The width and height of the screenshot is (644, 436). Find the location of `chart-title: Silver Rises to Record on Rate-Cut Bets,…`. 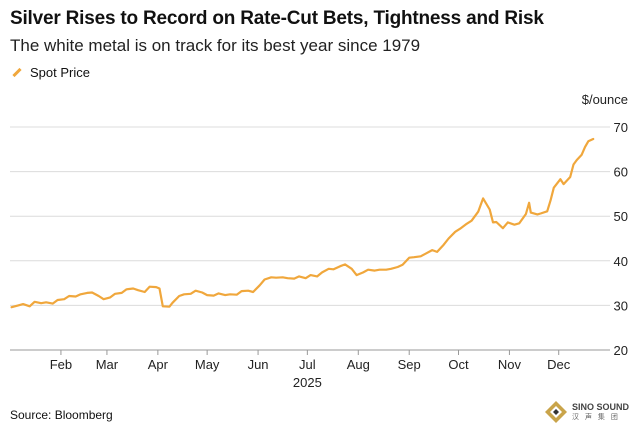

chart-title: Silver Rises to Record on Rate-Cut Bets,… is located at coordinates (277, 18).